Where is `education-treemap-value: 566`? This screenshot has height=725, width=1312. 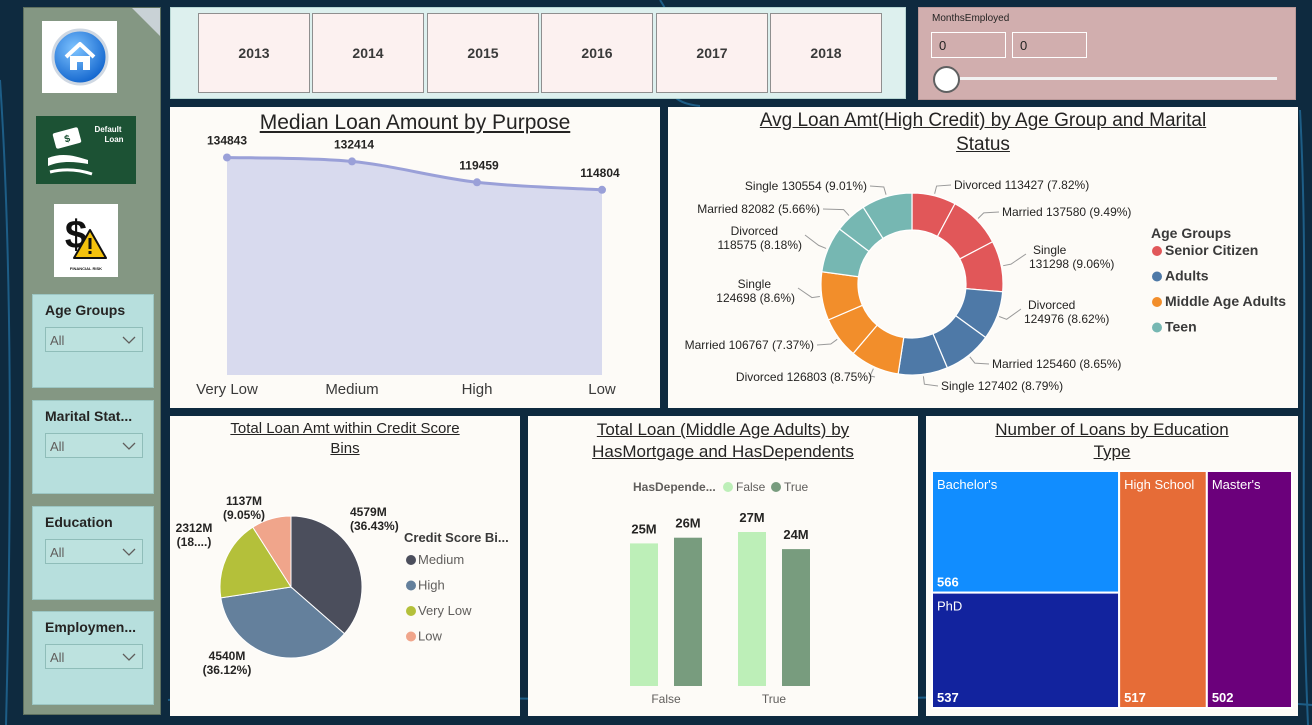
education-treemap-value: 566 is located at coordinates (948, 582).